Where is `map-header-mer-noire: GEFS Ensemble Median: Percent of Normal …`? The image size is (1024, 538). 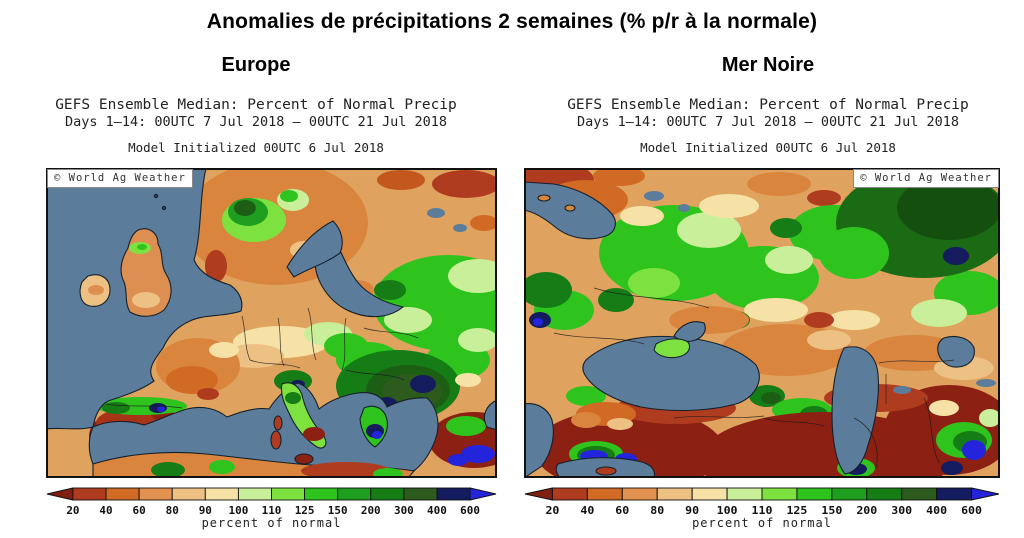
map-header-mer-noire: GEFS Ensemble Median: Percent of Normal … is located at coordinates (768, 126).